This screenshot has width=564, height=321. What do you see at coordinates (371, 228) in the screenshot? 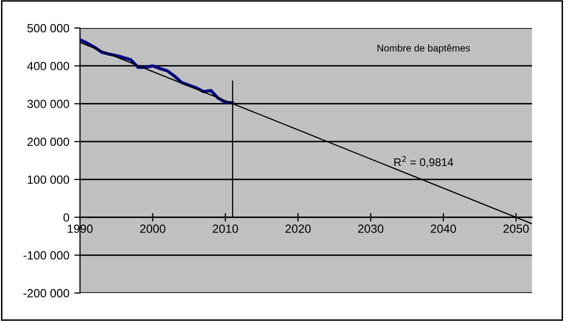
I see `x-tick-label: 2030` at bounding box center [371, 228].